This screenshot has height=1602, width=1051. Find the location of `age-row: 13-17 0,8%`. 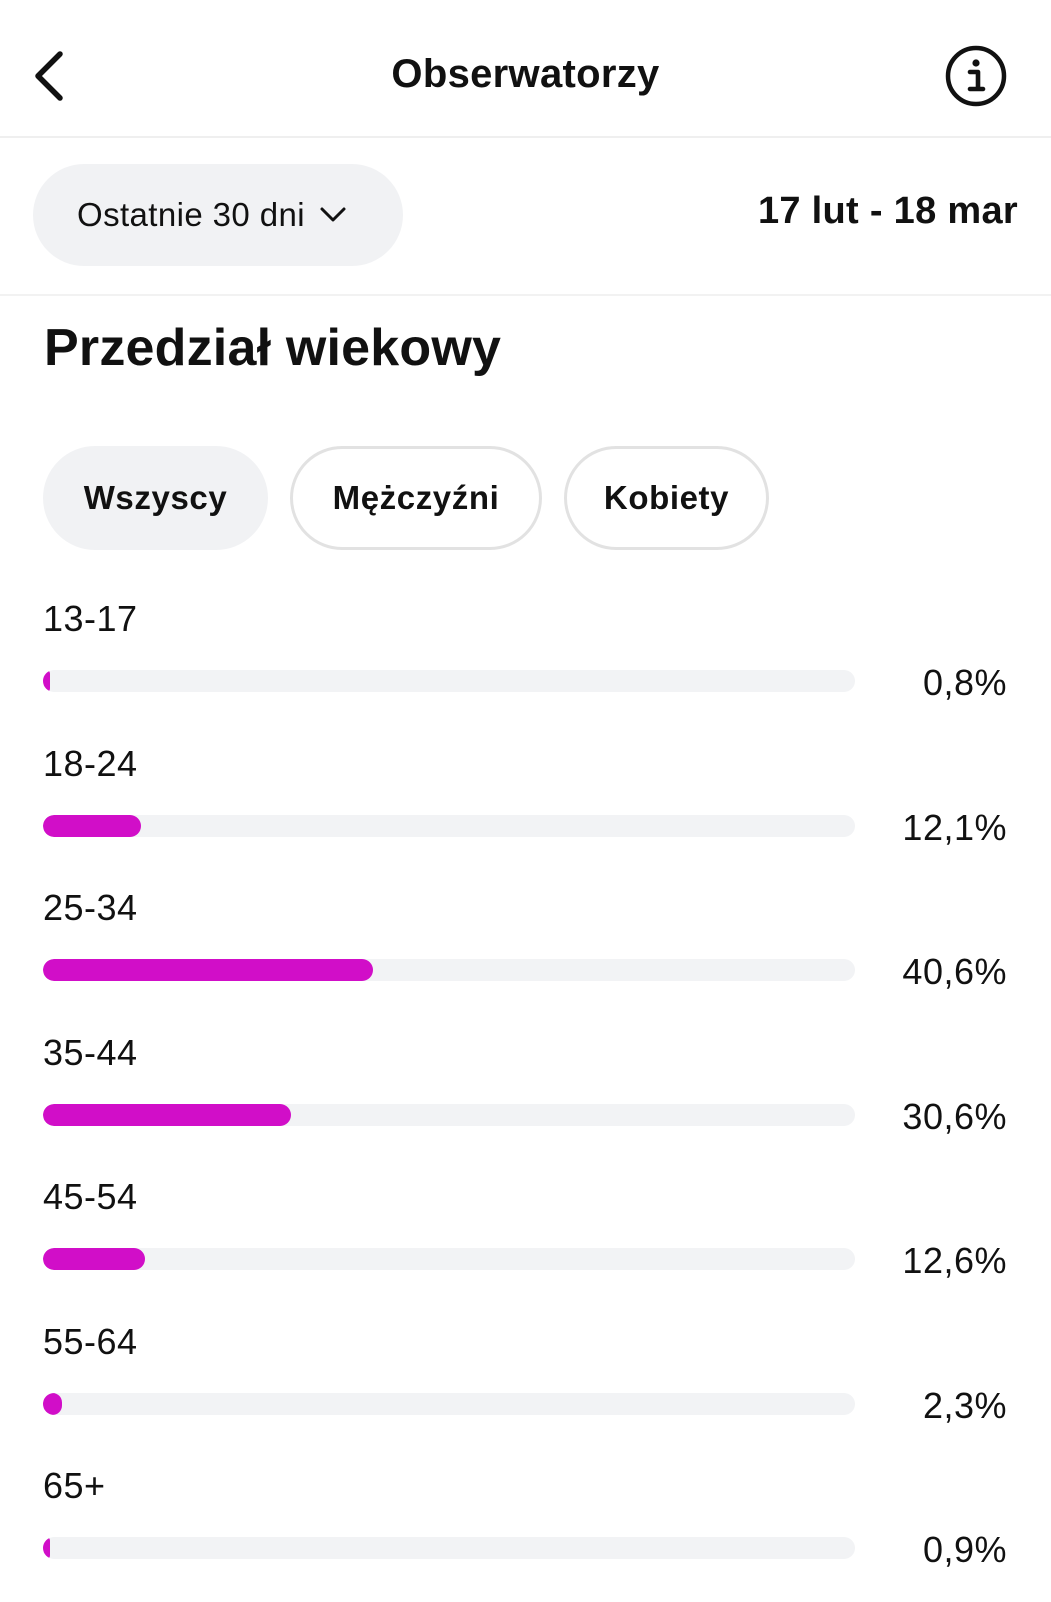

age-row: 13-17 0,8% is located at coordinates (525, 662).